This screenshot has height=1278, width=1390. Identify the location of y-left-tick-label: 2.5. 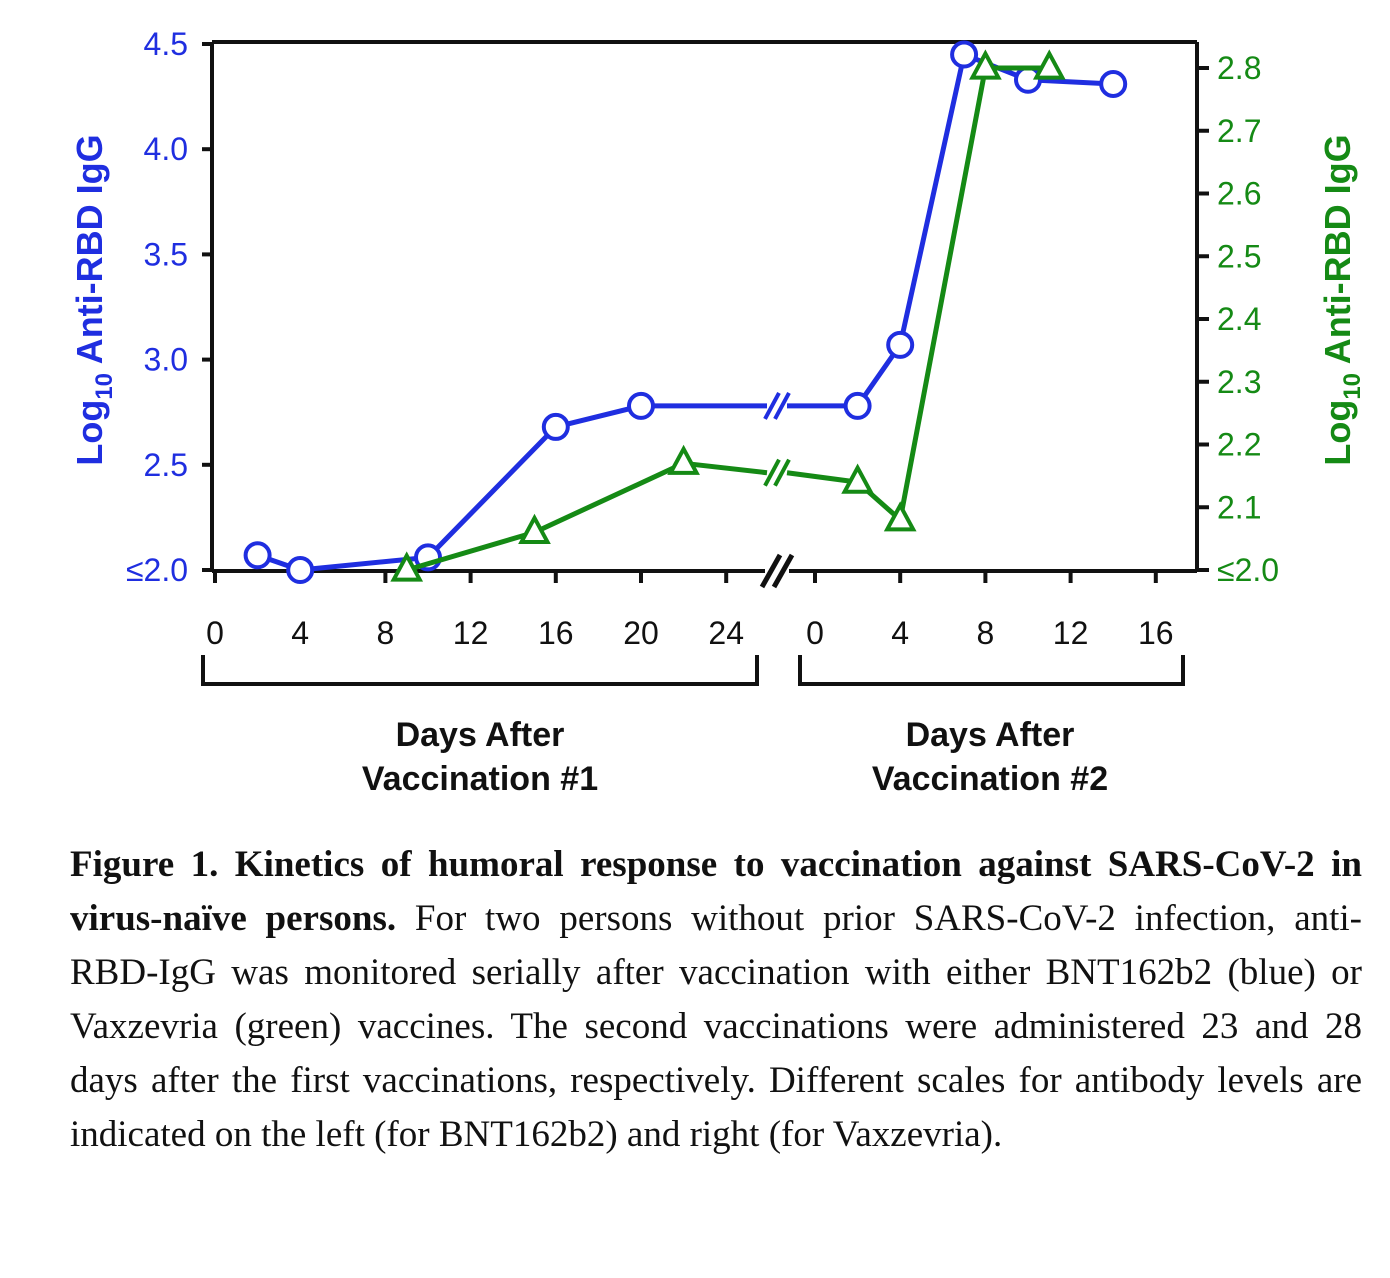
(166, 465).